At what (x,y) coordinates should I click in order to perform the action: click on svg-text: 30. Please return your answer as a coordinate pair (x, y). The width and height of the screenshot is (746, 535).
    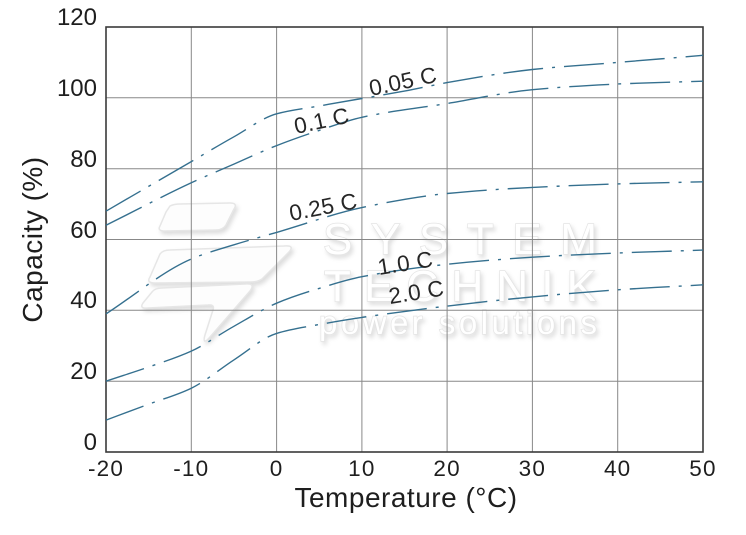
    Looking at the image, I should click on (532, 468).